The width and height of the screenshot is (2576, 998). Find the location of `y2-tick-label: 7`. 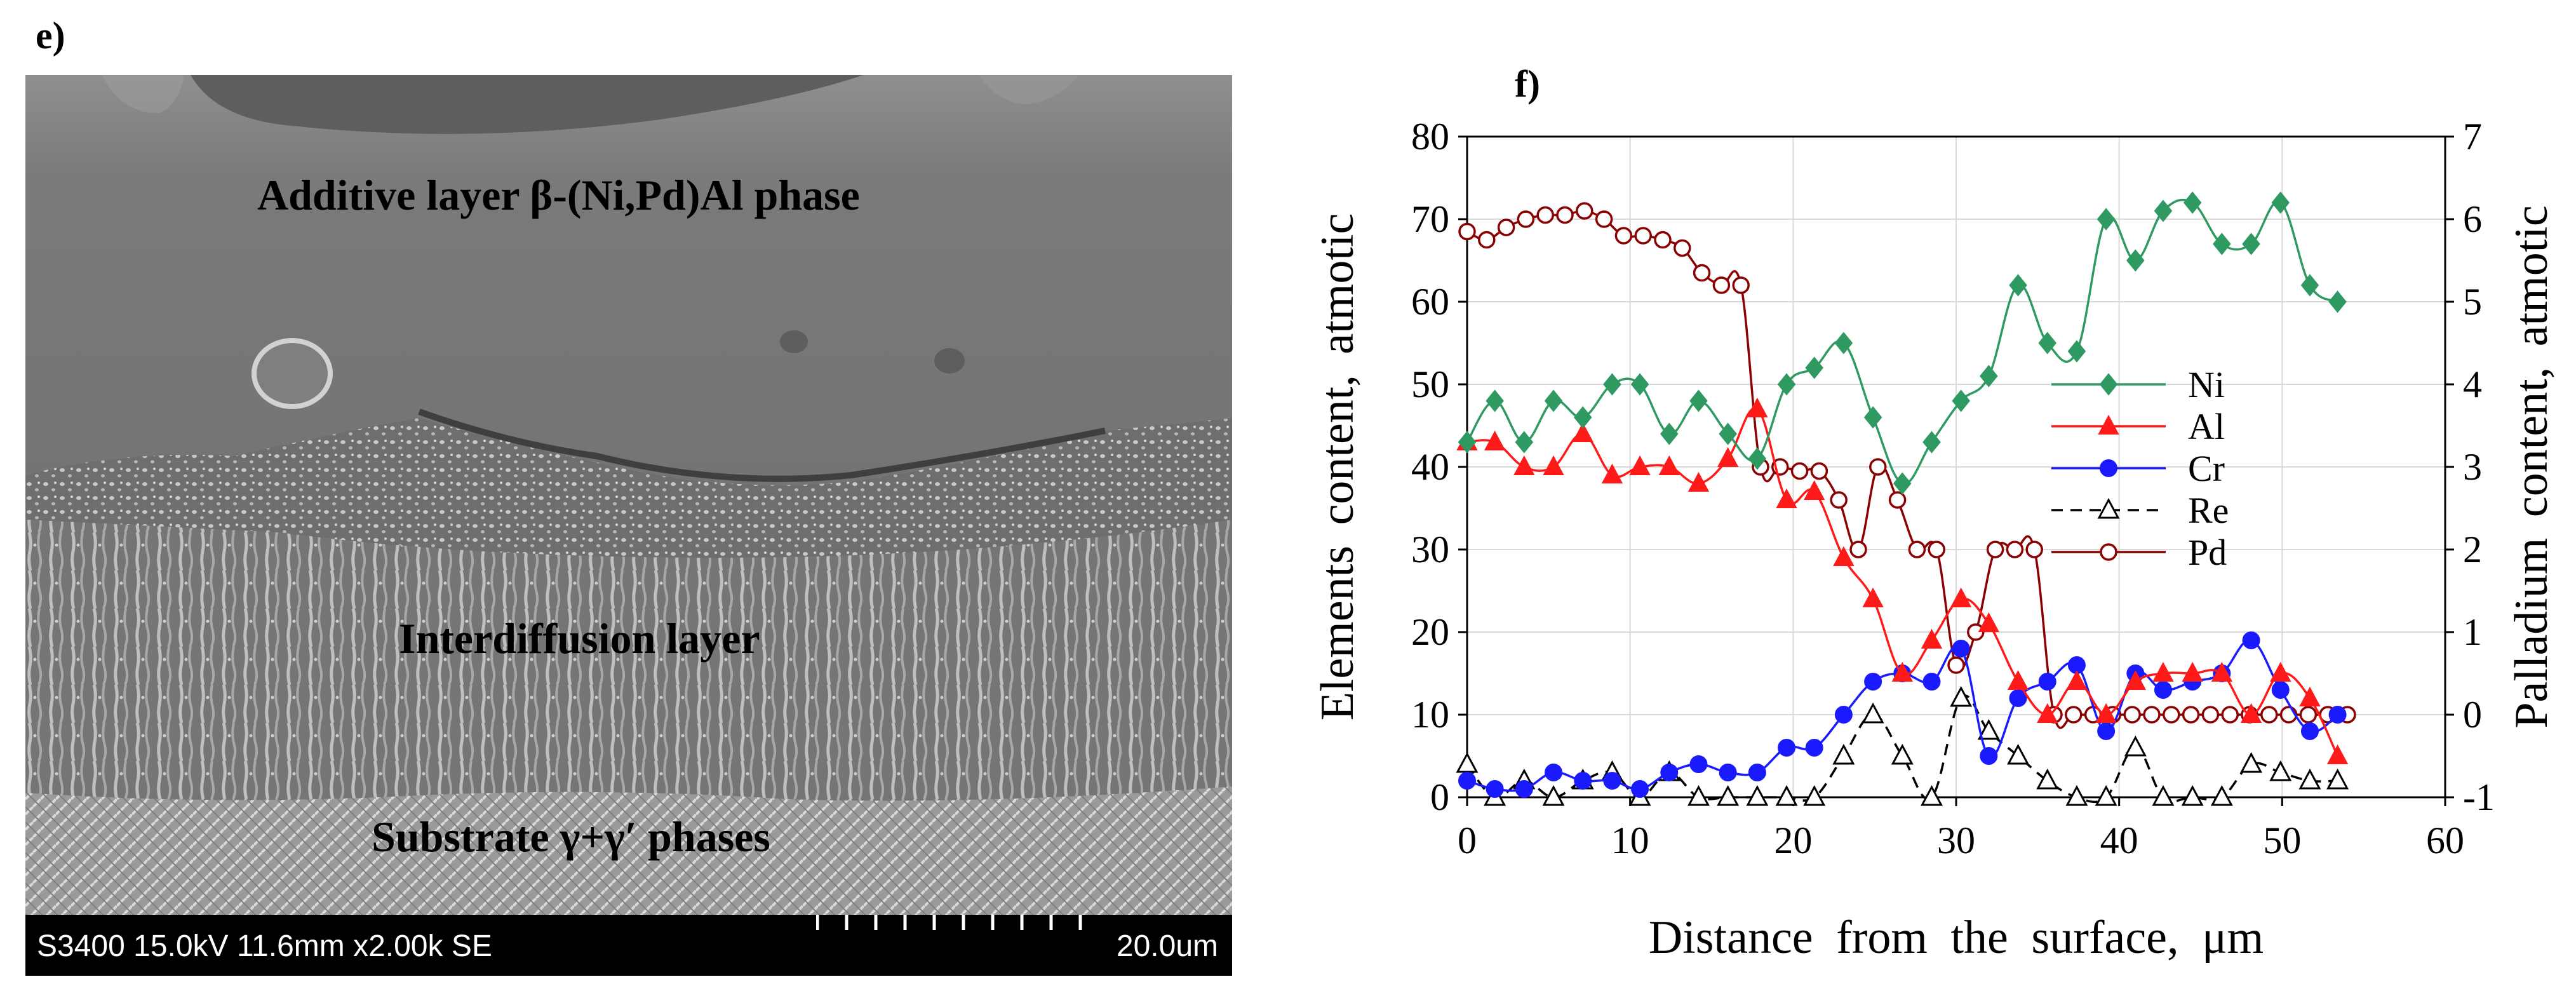

y2-tick-label: 7 is located at coordinates (2472, 137).